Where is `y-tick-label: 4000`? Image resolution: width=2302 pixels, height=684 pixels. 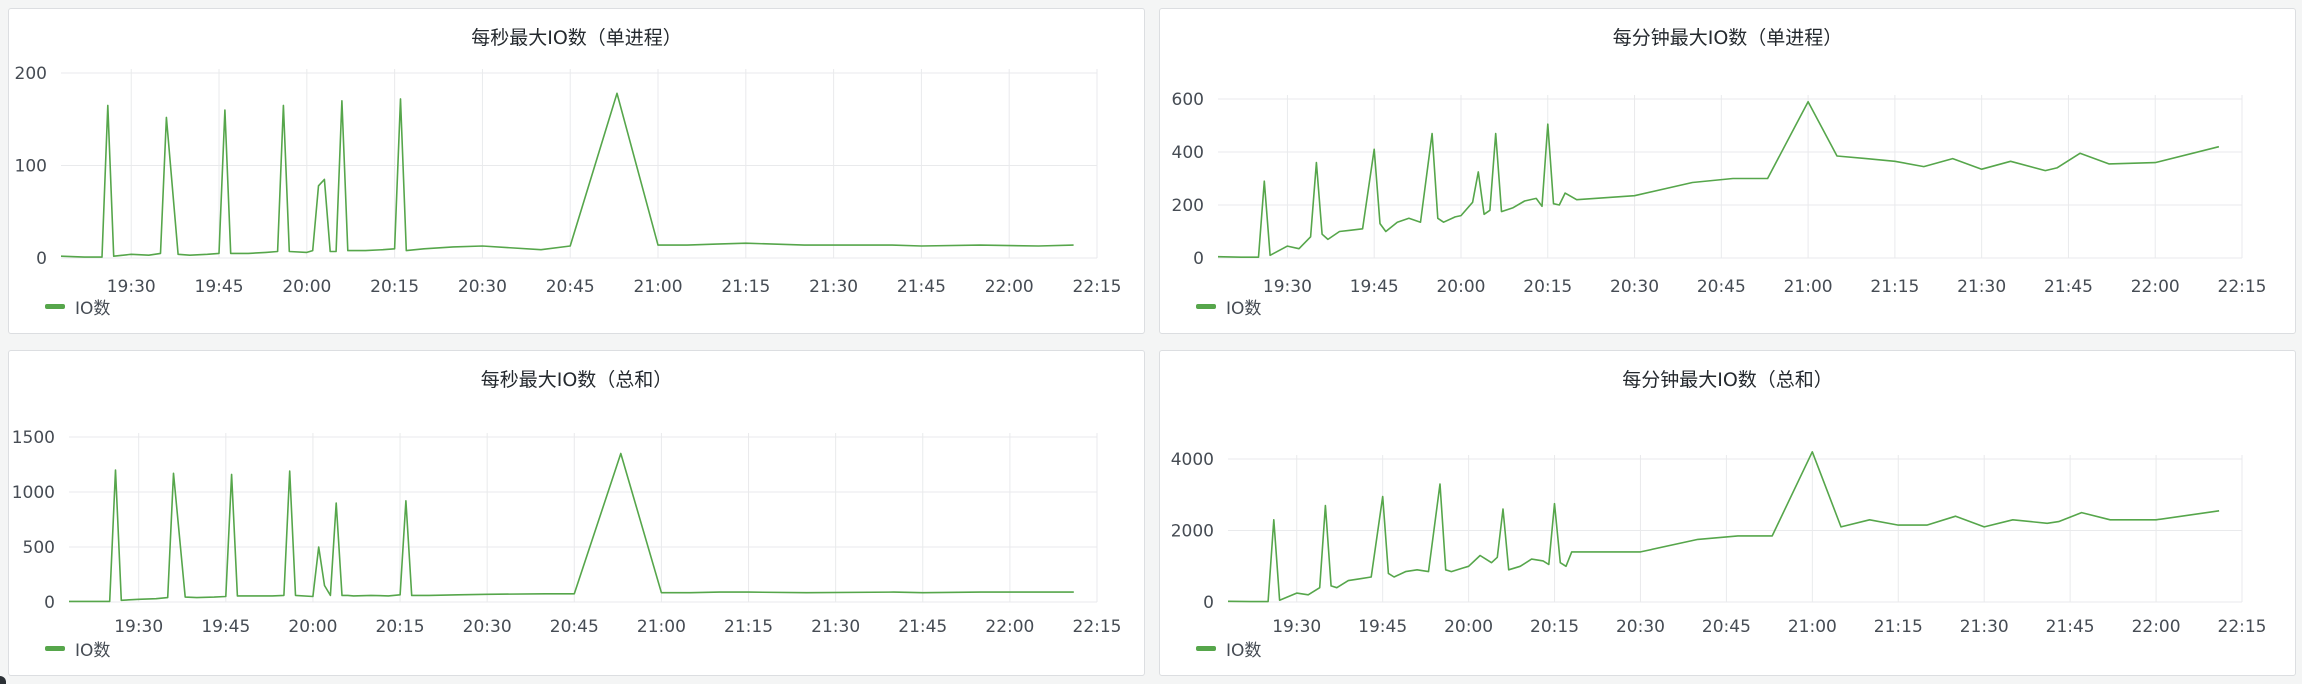
y-tick-label: 4000 is located at coordinates (1192, 460).